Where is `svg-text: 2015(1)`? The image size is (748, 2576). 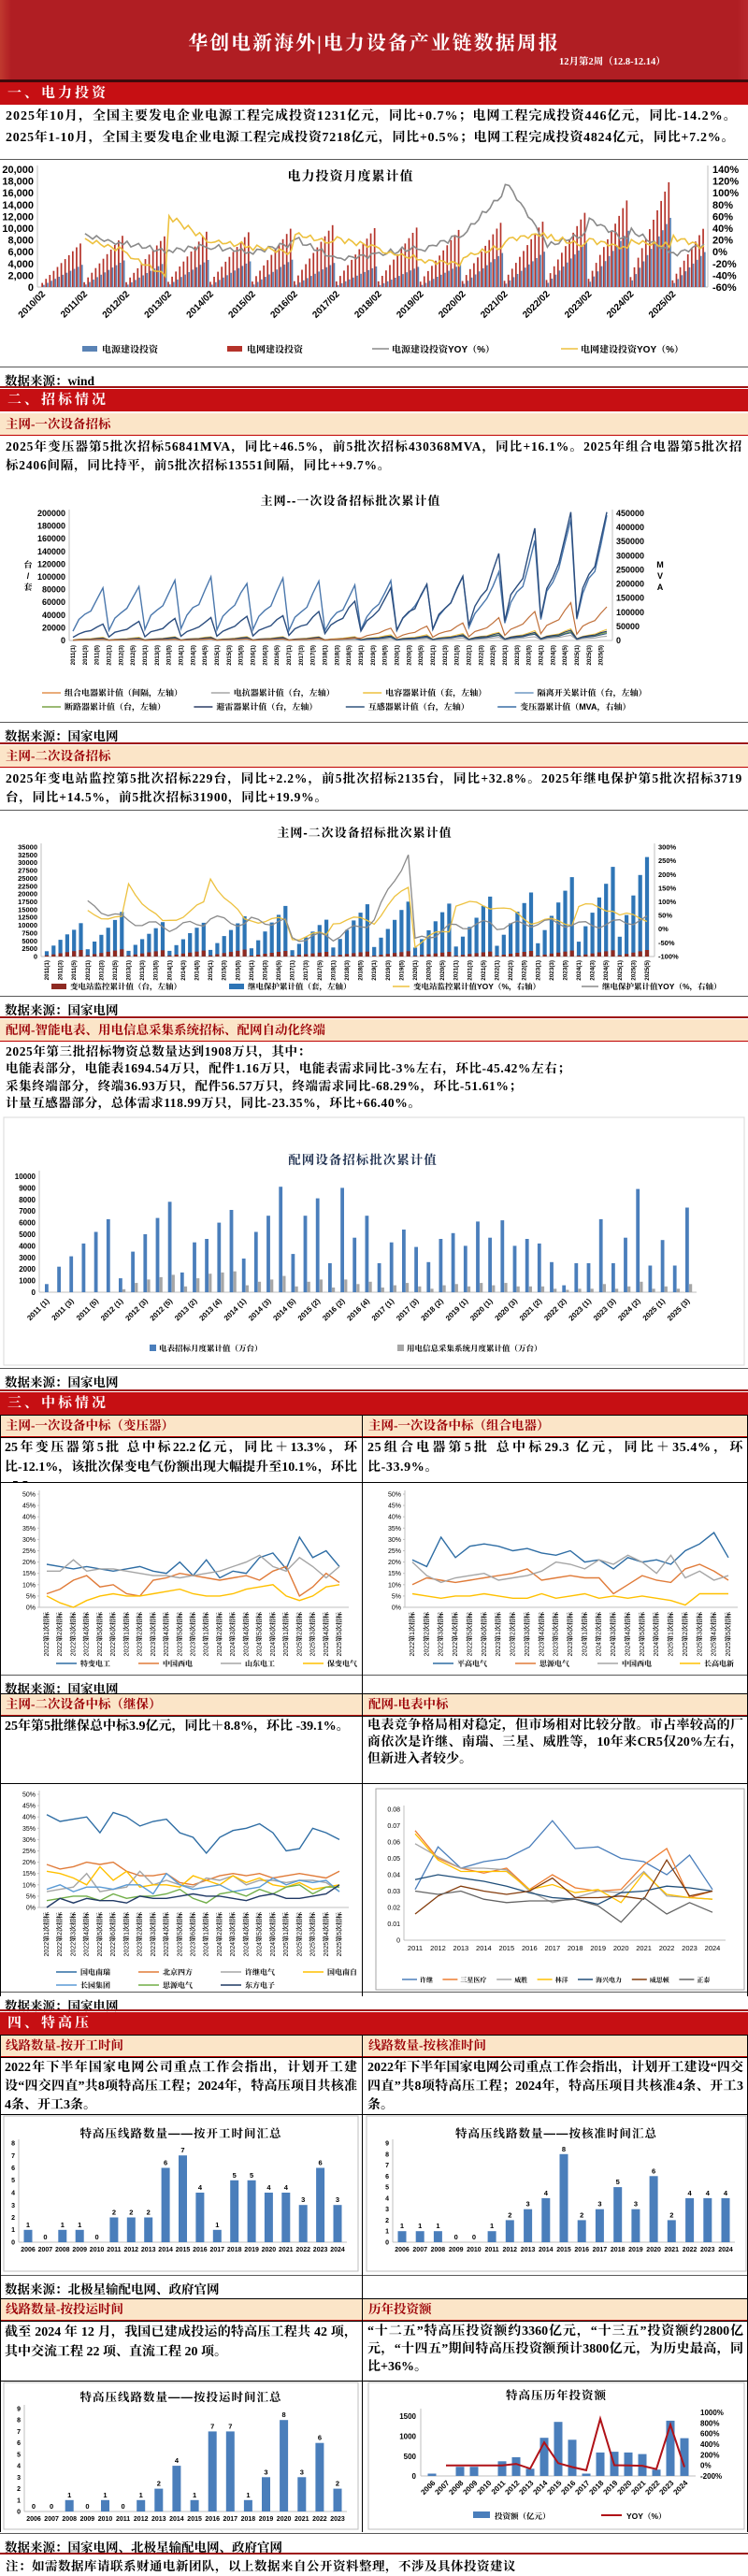
svg-text: 2015(1) is located at coordinates (218, 656).